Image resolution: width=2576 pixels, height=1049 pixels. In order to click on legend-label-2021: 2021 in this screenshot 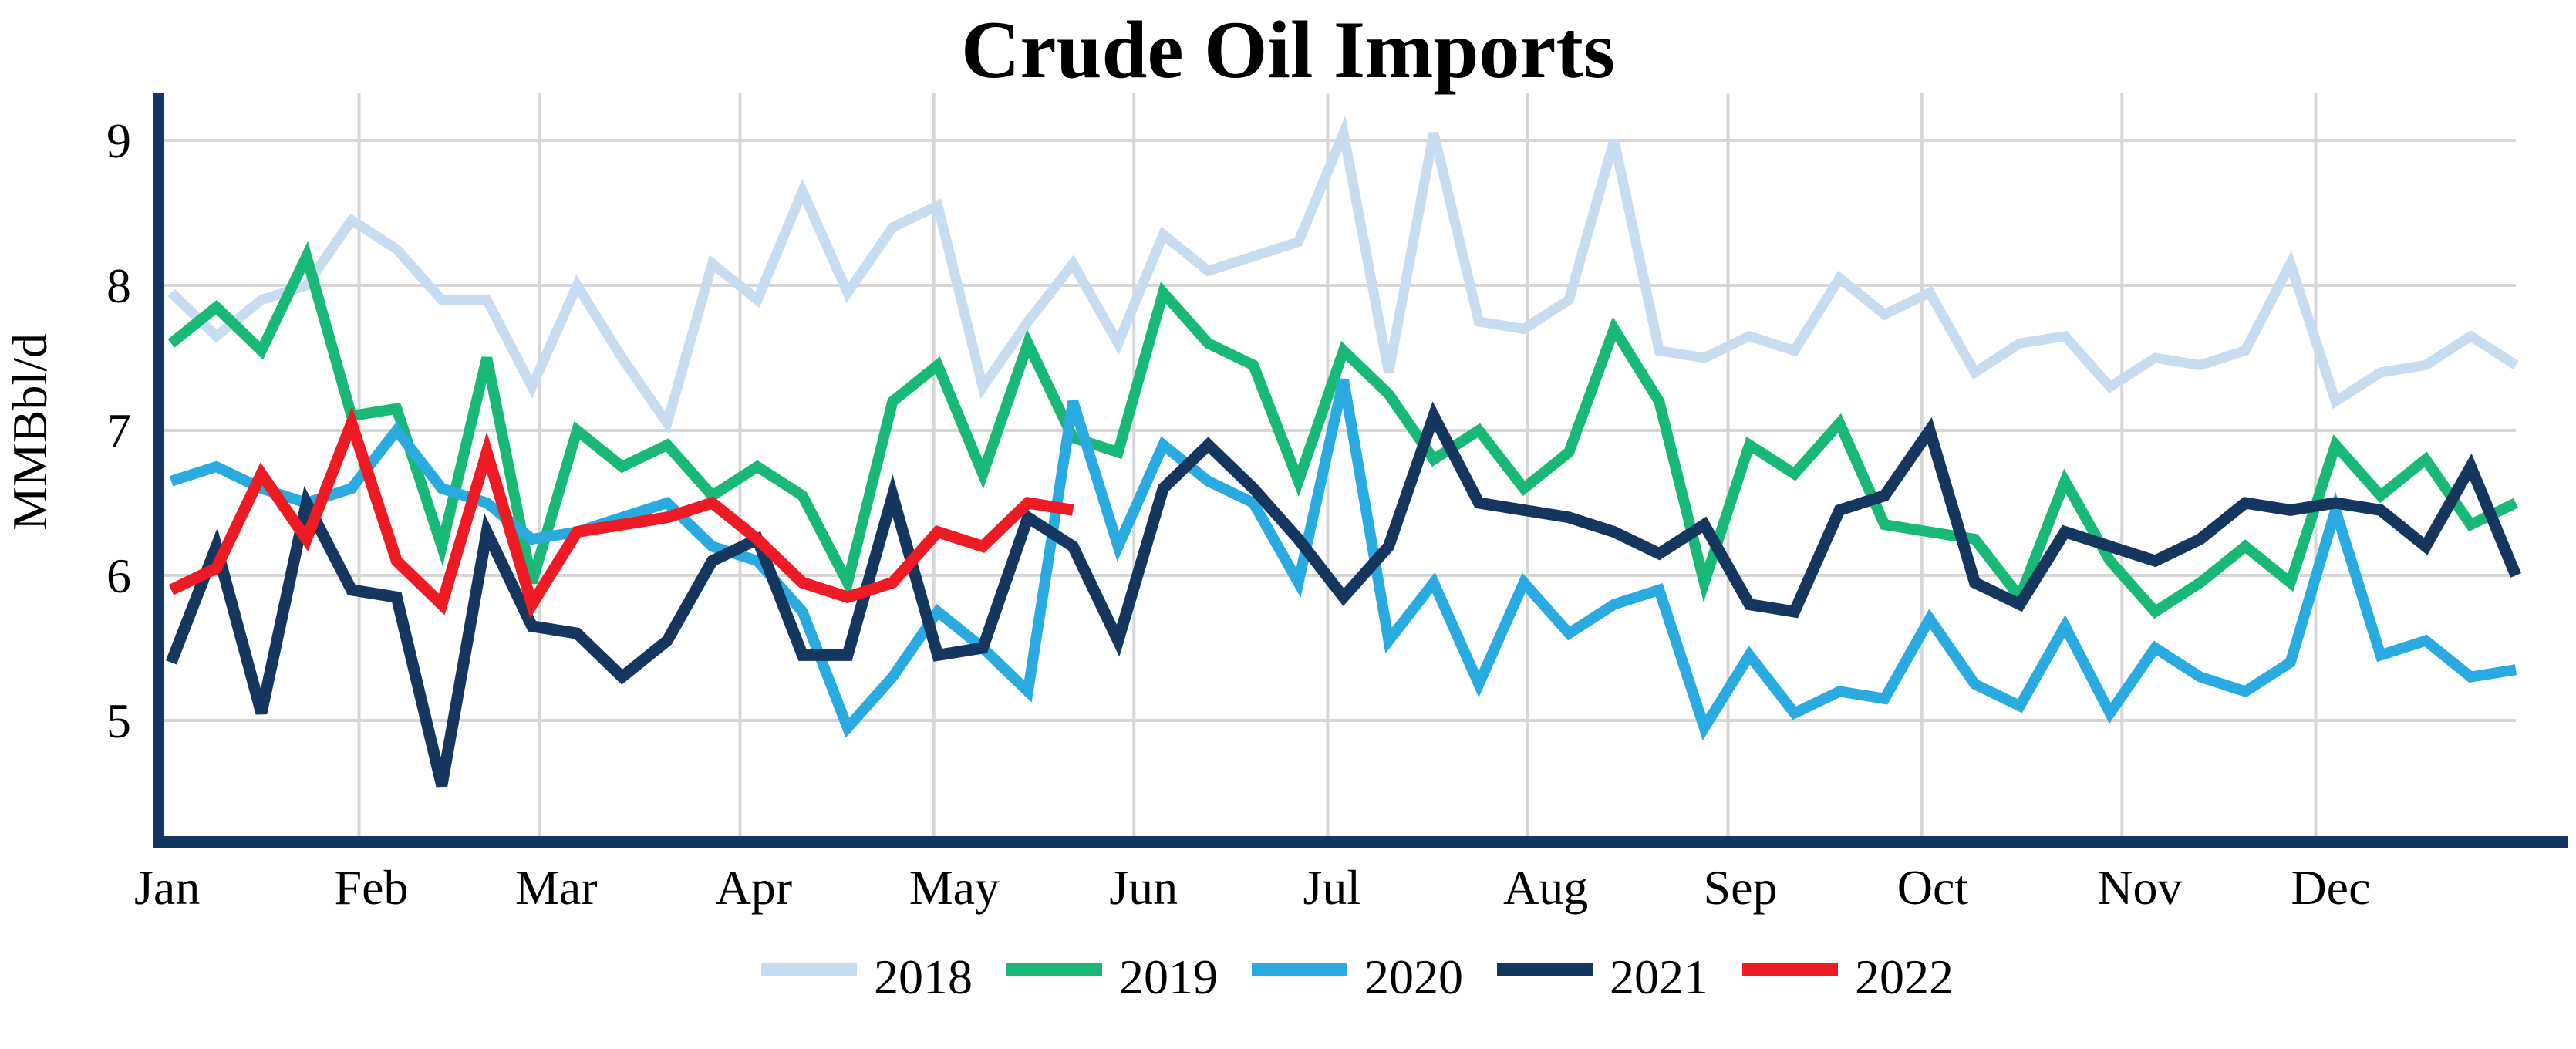, I will do `click(1659, 976)`.